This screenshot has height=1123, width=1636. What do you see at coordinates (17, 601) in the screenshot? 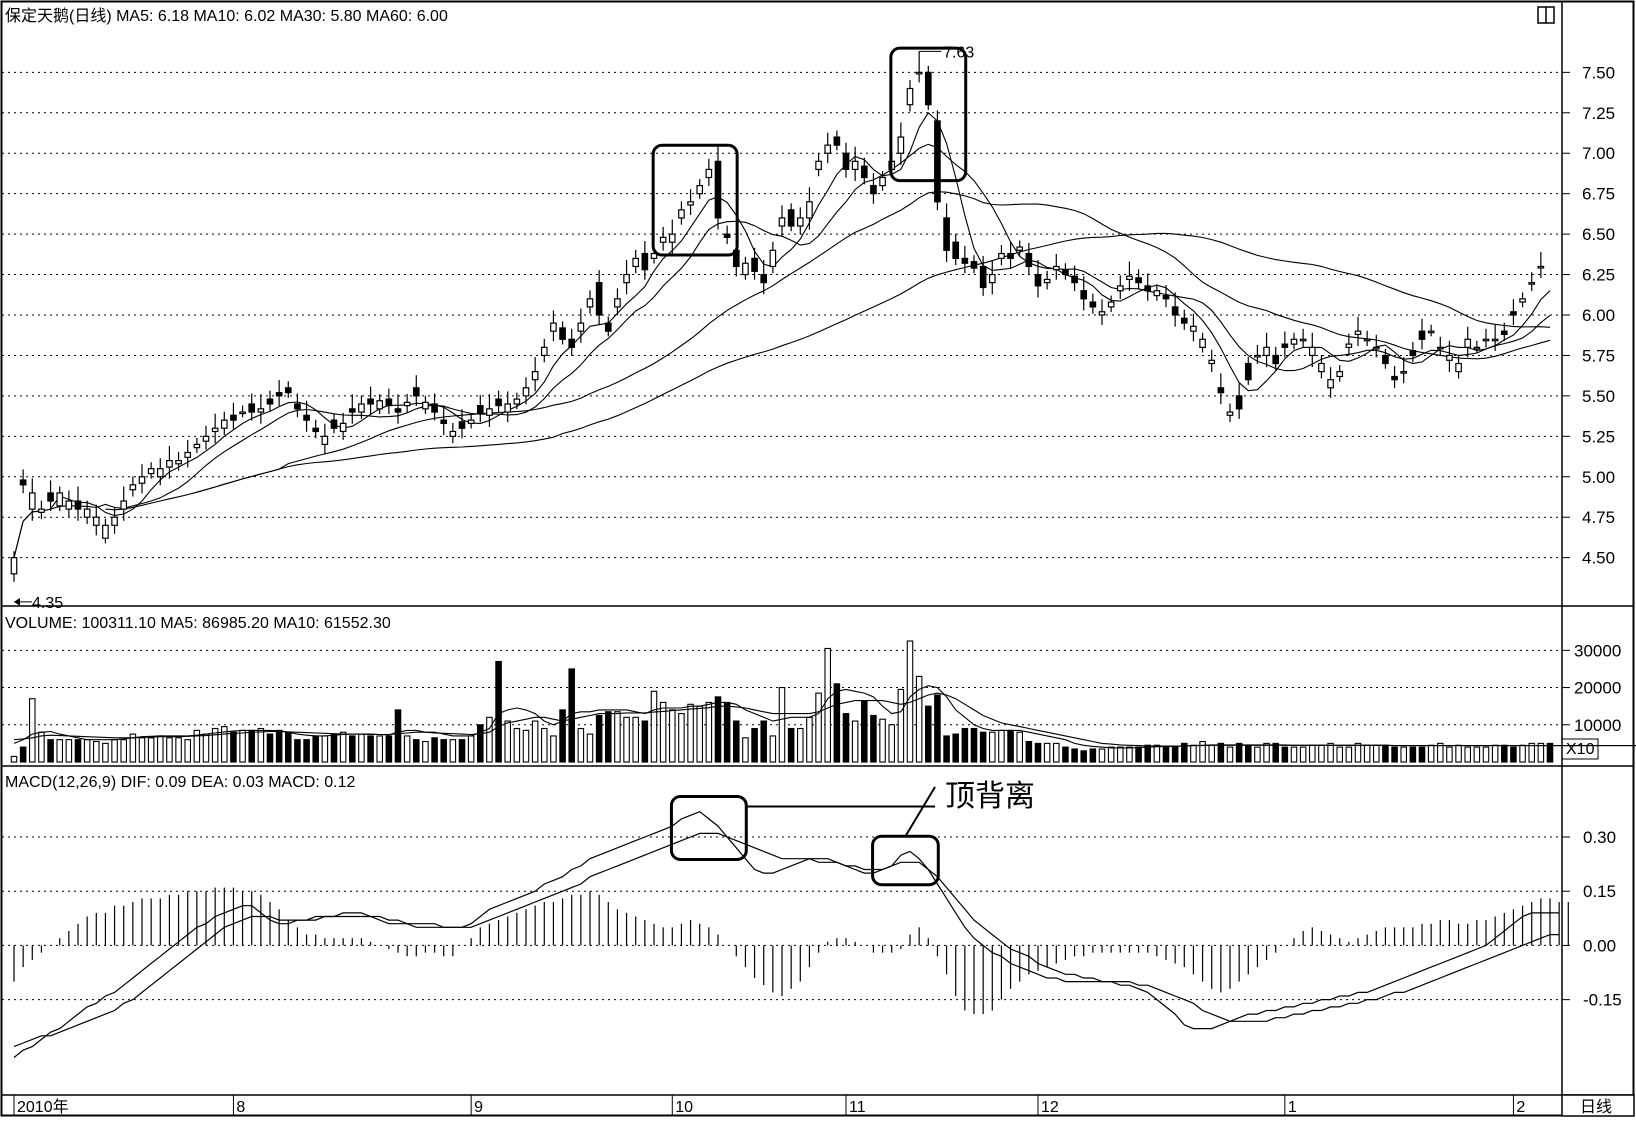
I see `low-marker-arrow` at bounding box center [17, 601].